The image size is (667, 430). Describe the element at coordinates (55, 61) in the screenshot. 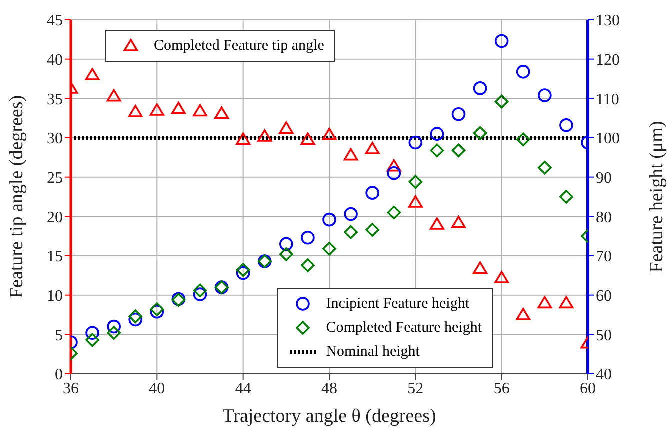

I see `y-tick-label: 40` at that location.